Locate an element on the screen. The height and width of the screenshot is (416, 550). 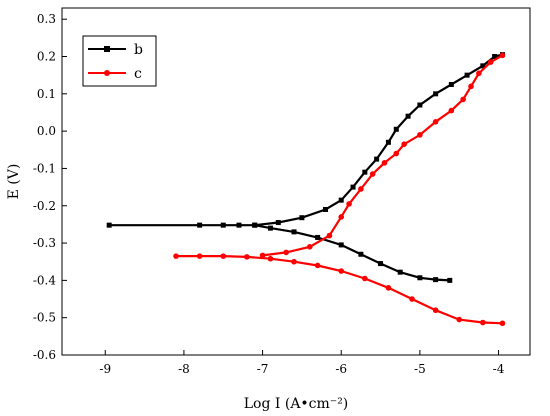
x-tick-label: -5 is located at coordinates (420, 369).